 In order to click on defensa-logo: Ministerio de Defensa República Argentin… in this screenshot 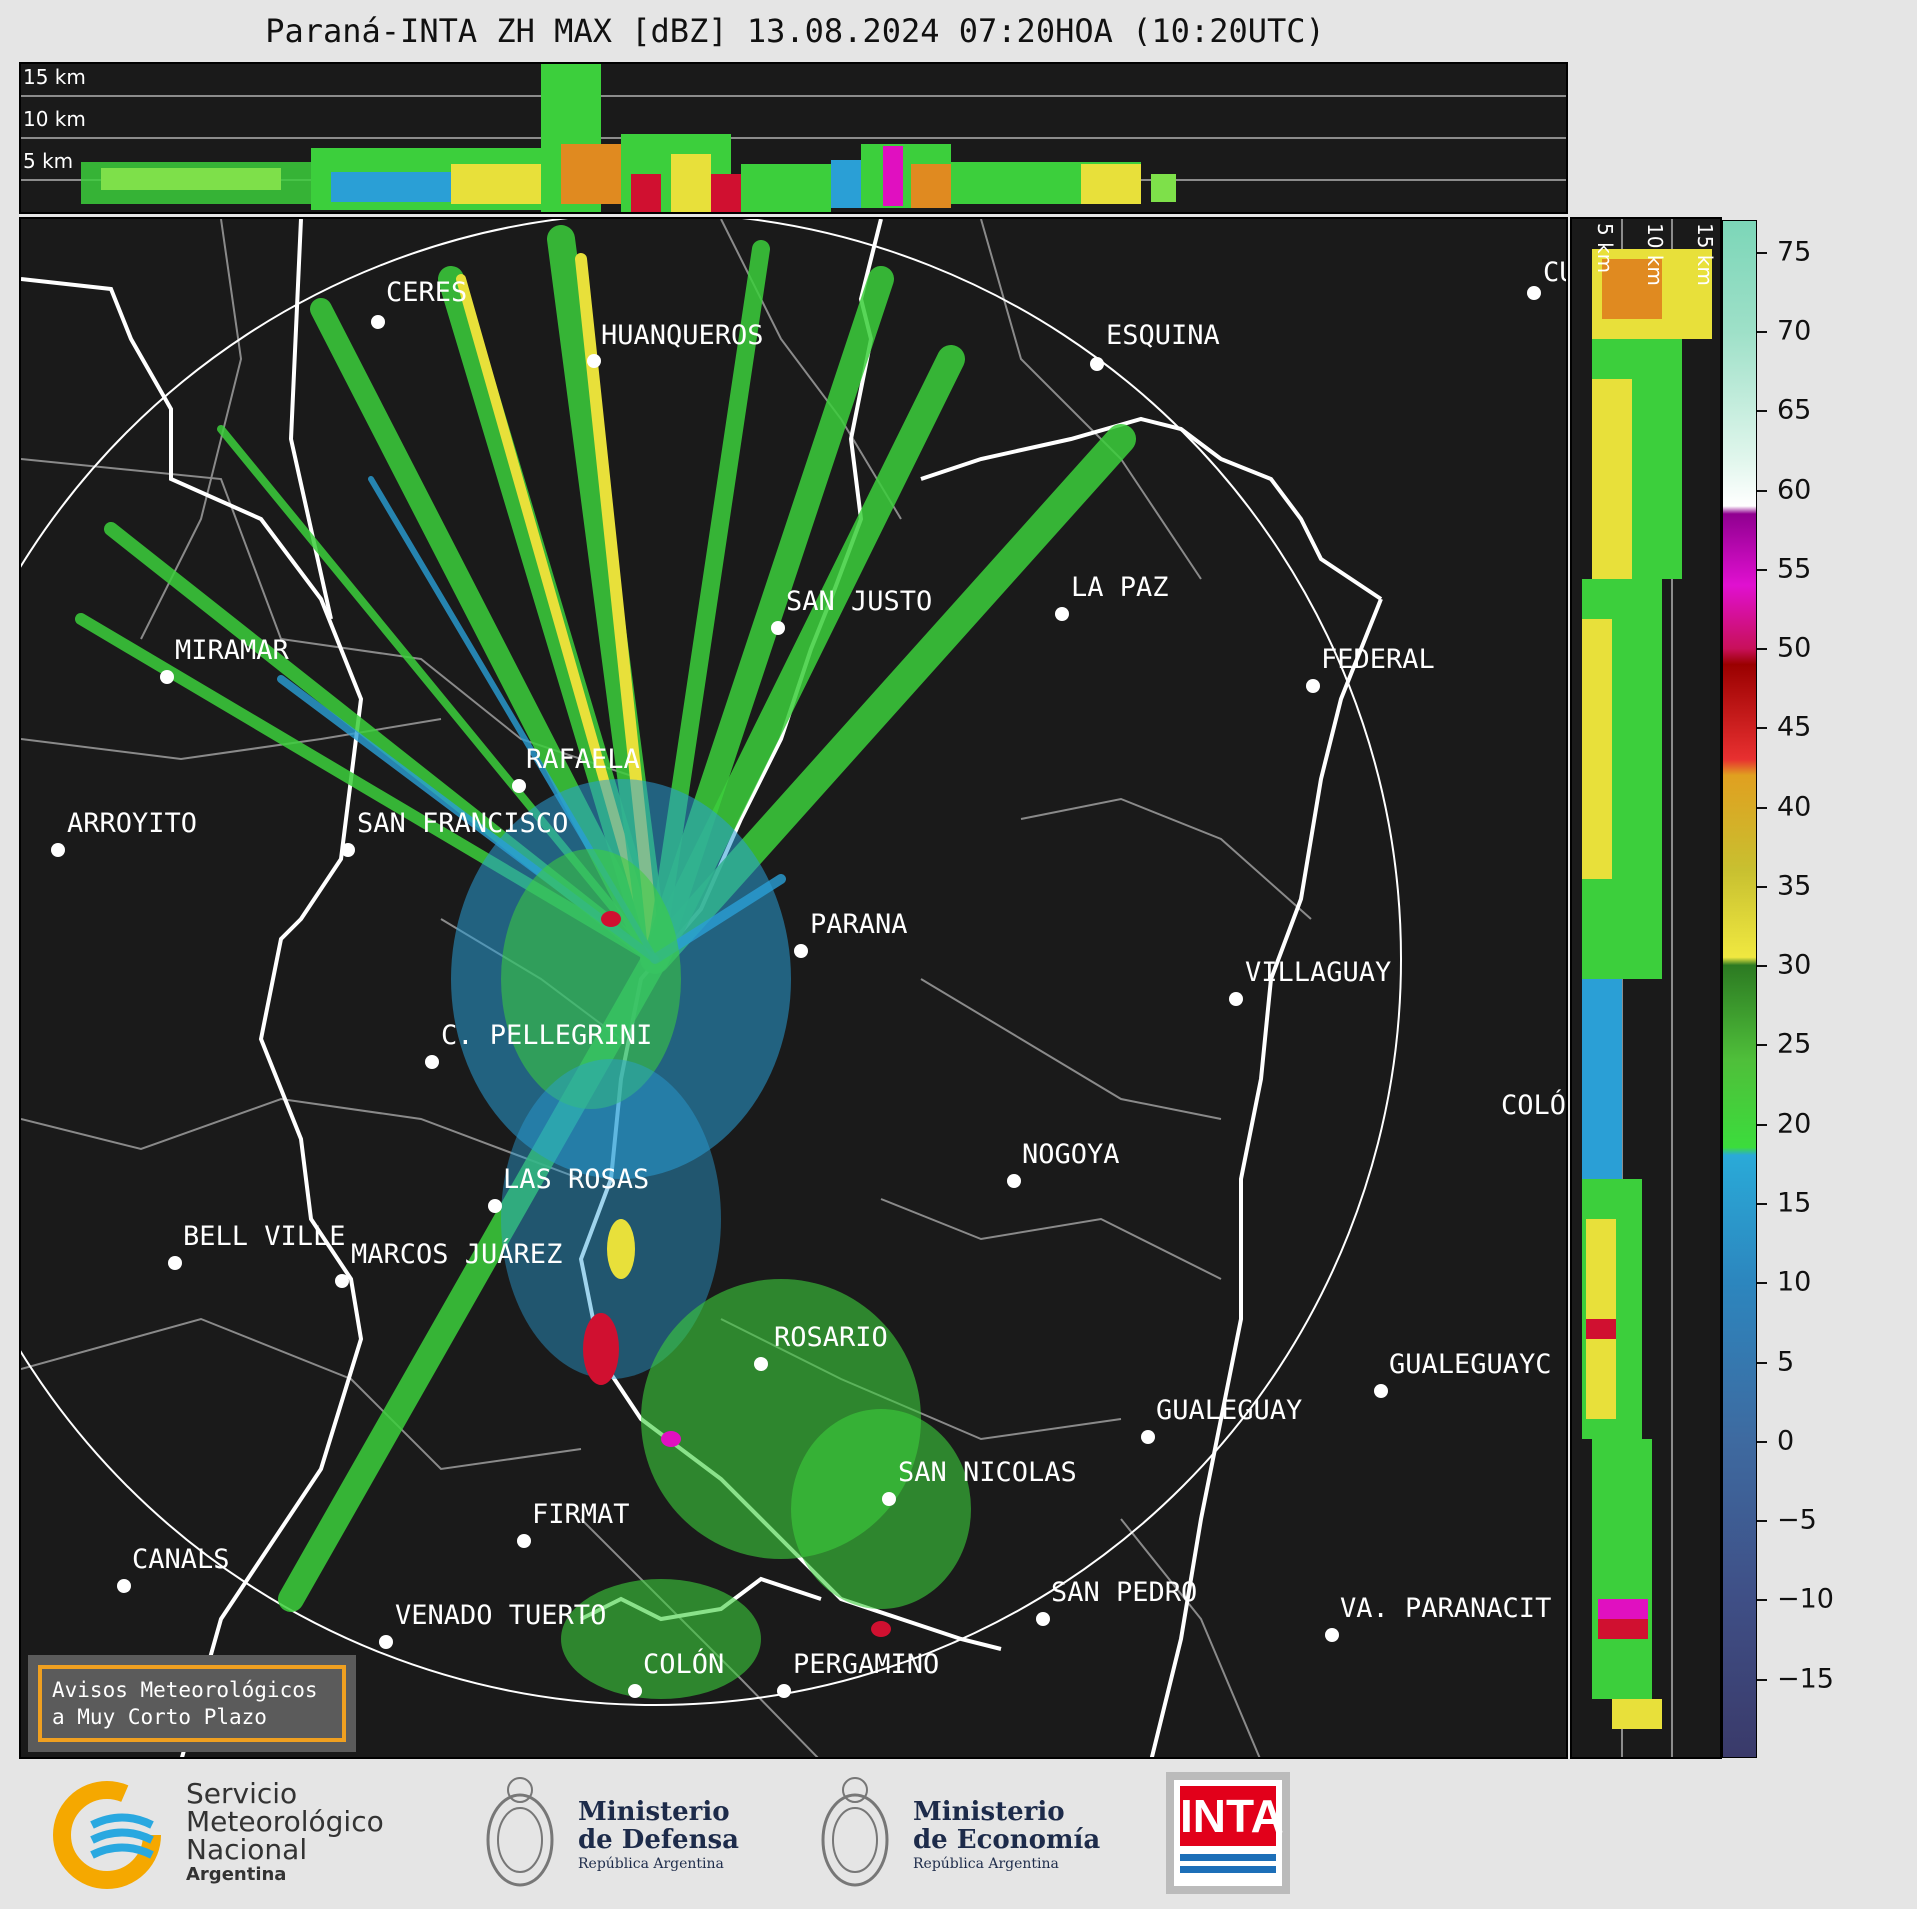, I will do `click(620, 1835)`.